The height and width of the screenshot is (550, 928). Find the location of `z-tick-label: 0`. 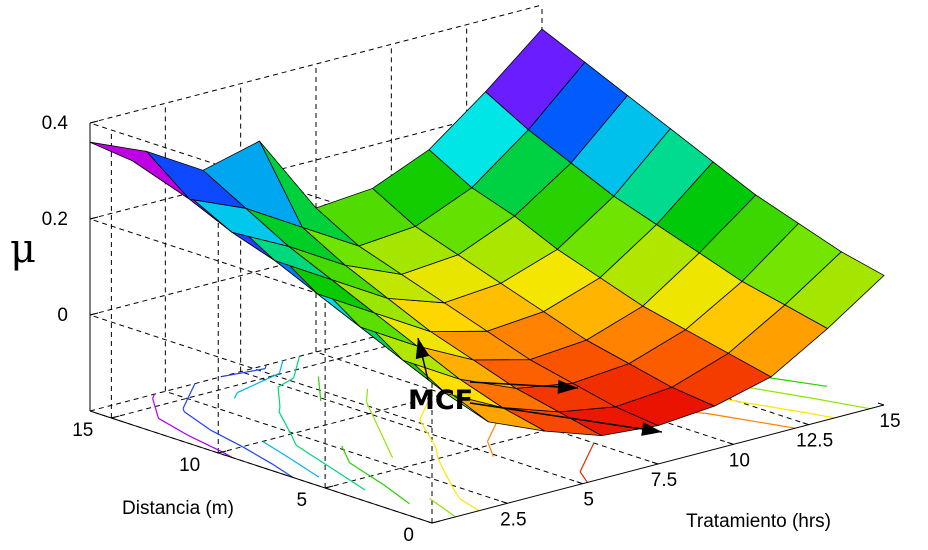

z-tick-label: 0 is located at coordinates (62, 315).